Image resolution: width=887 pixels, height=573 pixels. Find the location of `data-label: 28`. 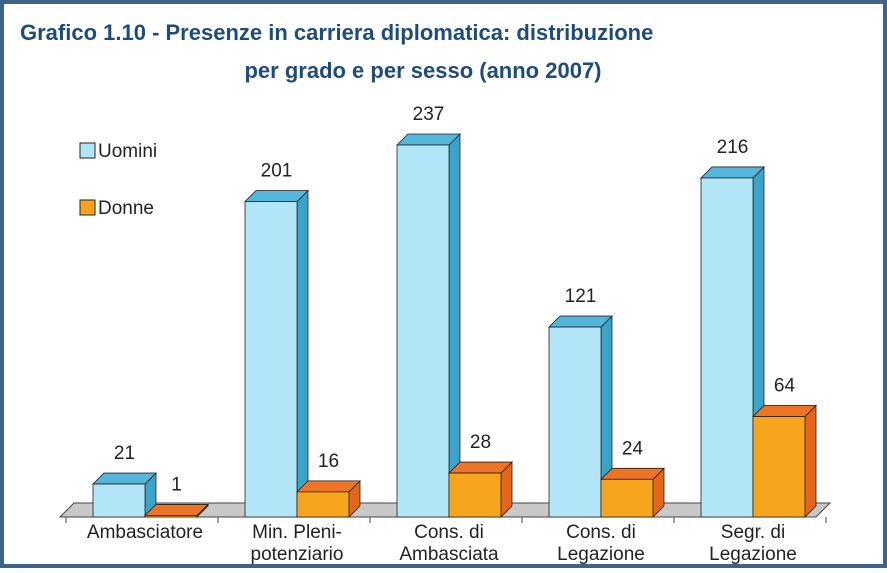

data-label: 28 is located at coordinates (480, 442).